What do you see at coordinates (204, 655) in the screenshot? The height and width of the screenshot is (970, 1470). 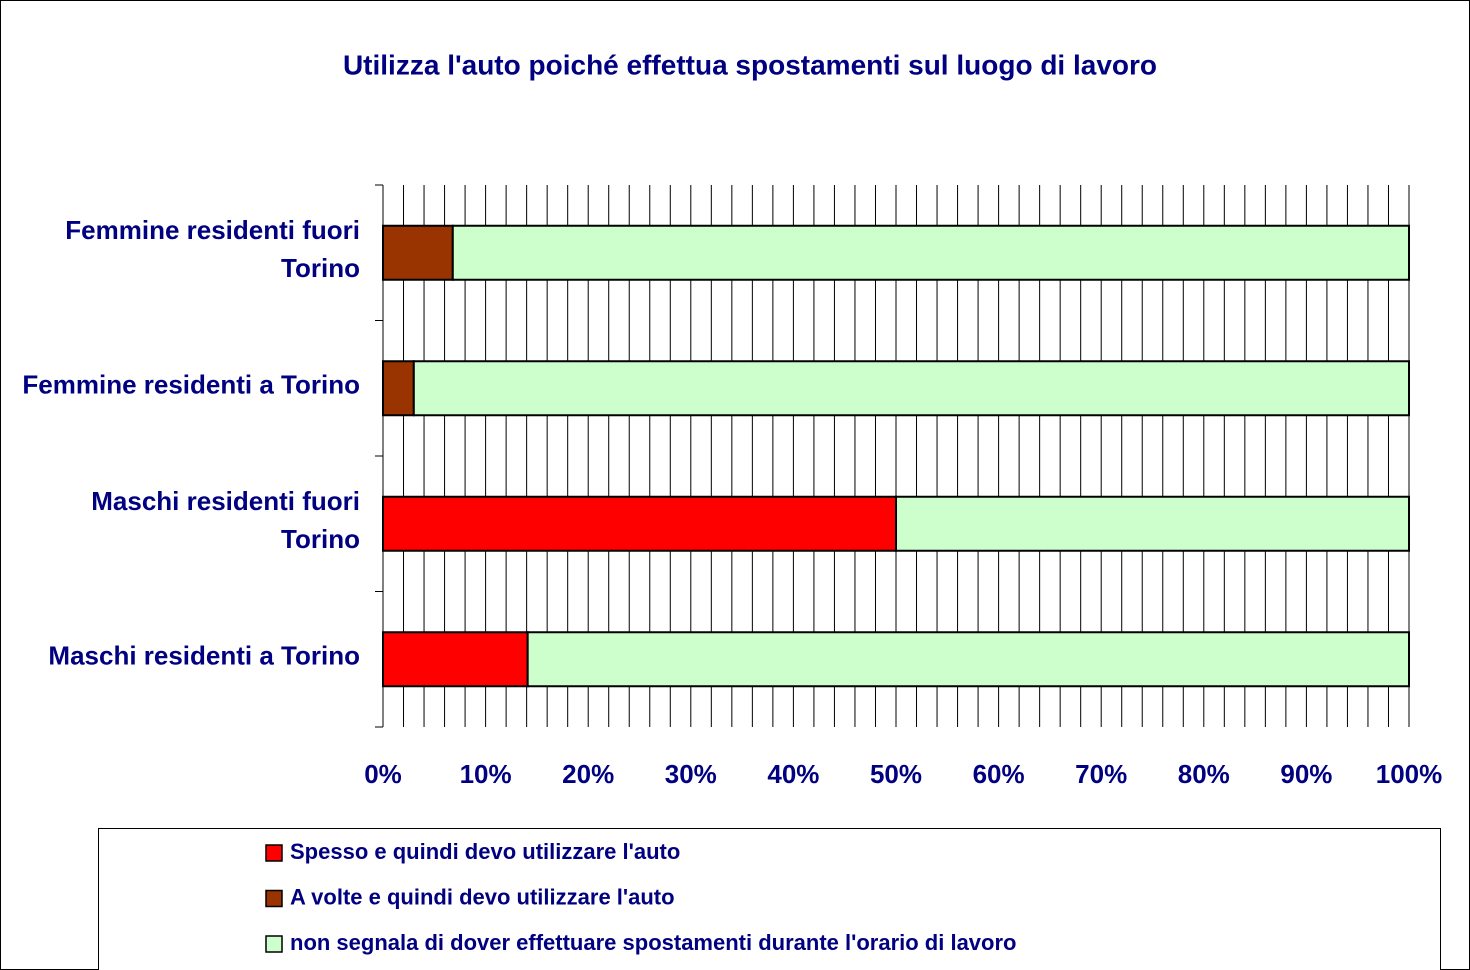 I see `y-tick-label: Maschi residenti a Torino` at bounding box center [204, 655].